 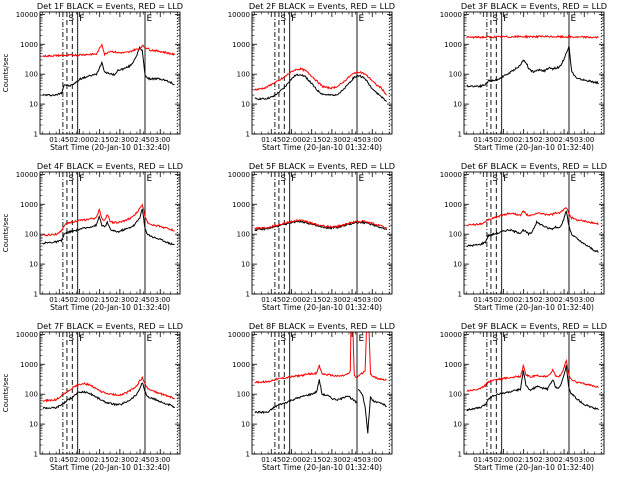 I want to click on chart-title: Det 6F BLACK = Events, RED = LLD, so click(x=534, y=166).